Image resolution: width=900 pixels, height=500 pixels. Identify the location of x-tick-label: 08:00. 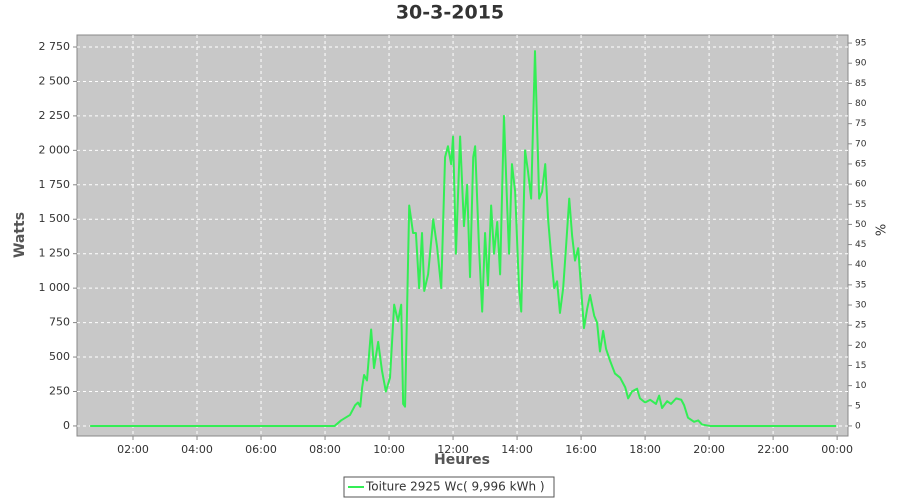
(325, 449).